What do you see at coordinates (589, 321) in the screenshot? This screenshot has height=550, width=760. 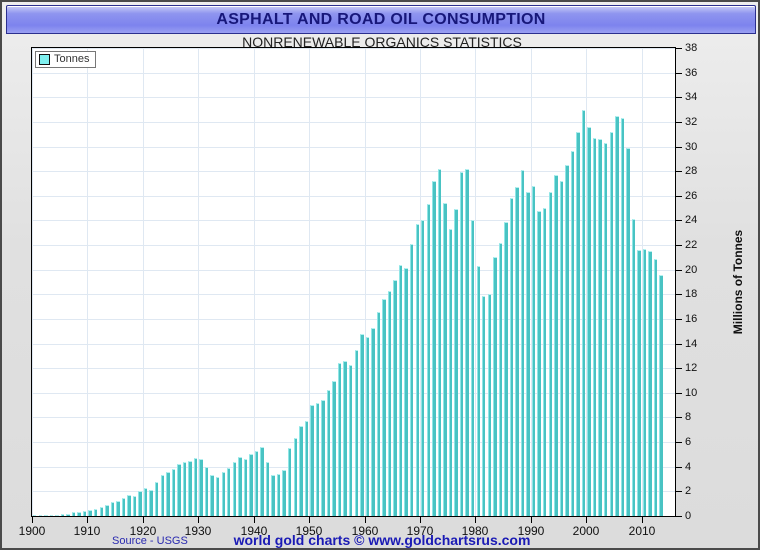 I see `bar-2000` at bounding box center [589, 321].